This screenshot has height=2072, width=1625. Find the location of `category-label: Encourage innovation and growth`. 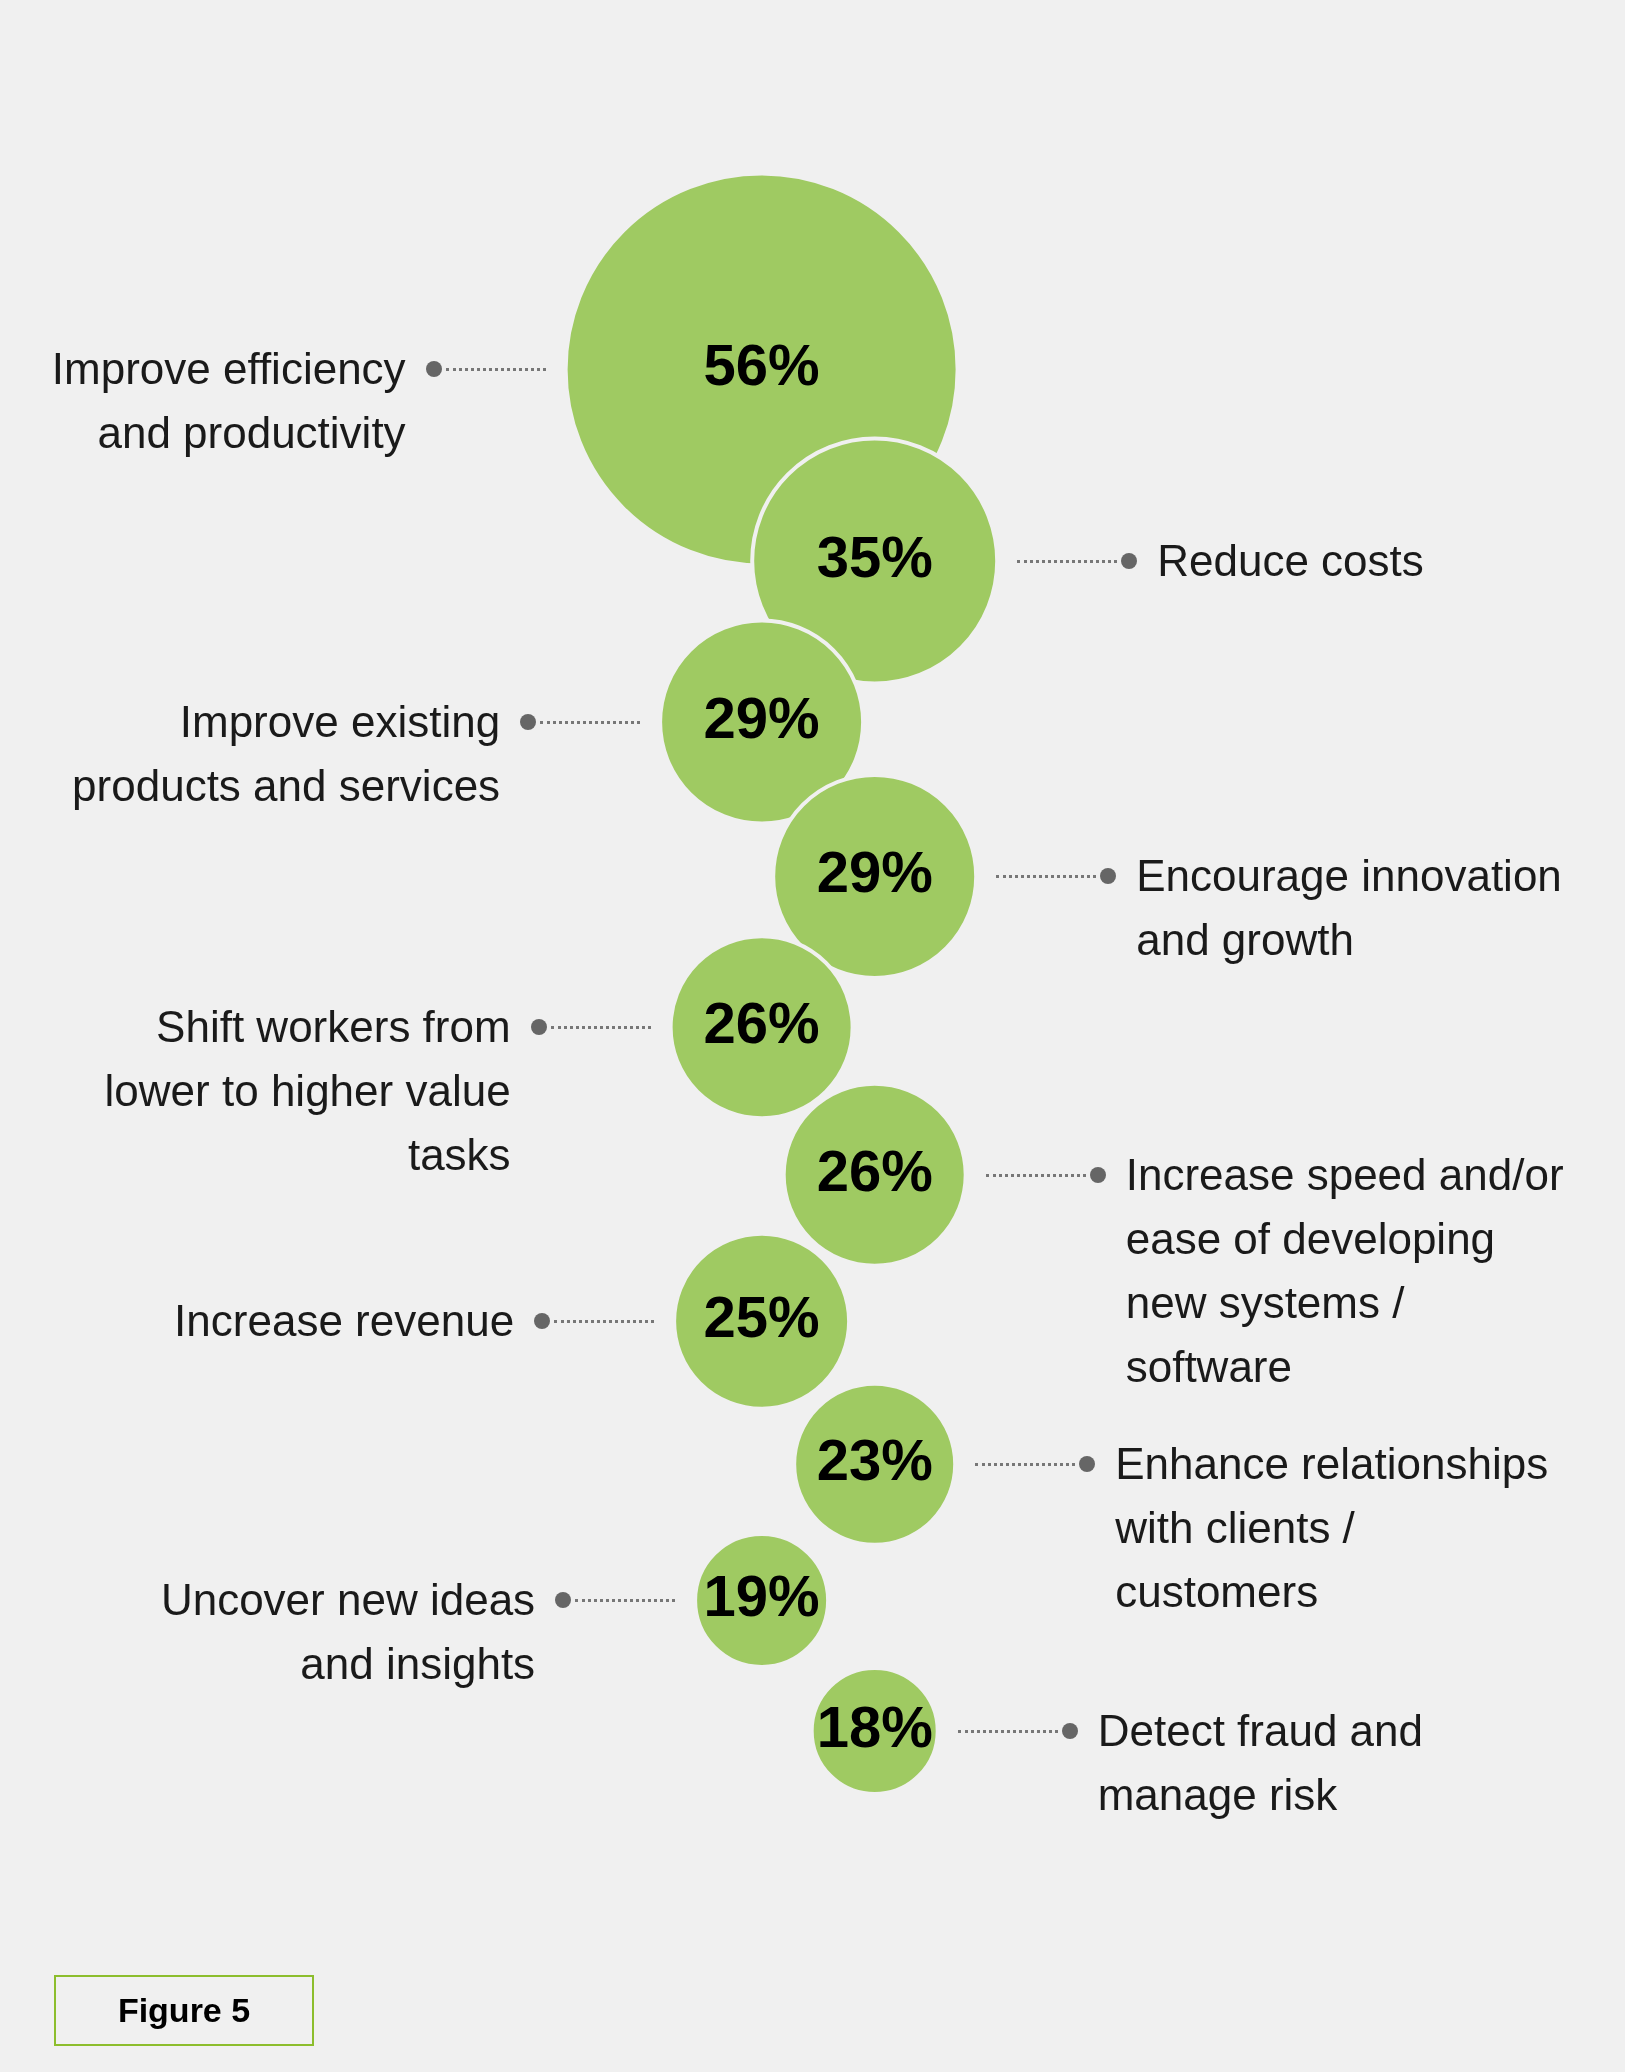

category-label: Encourage innovation and growth is located at coordinates (1349, 908).